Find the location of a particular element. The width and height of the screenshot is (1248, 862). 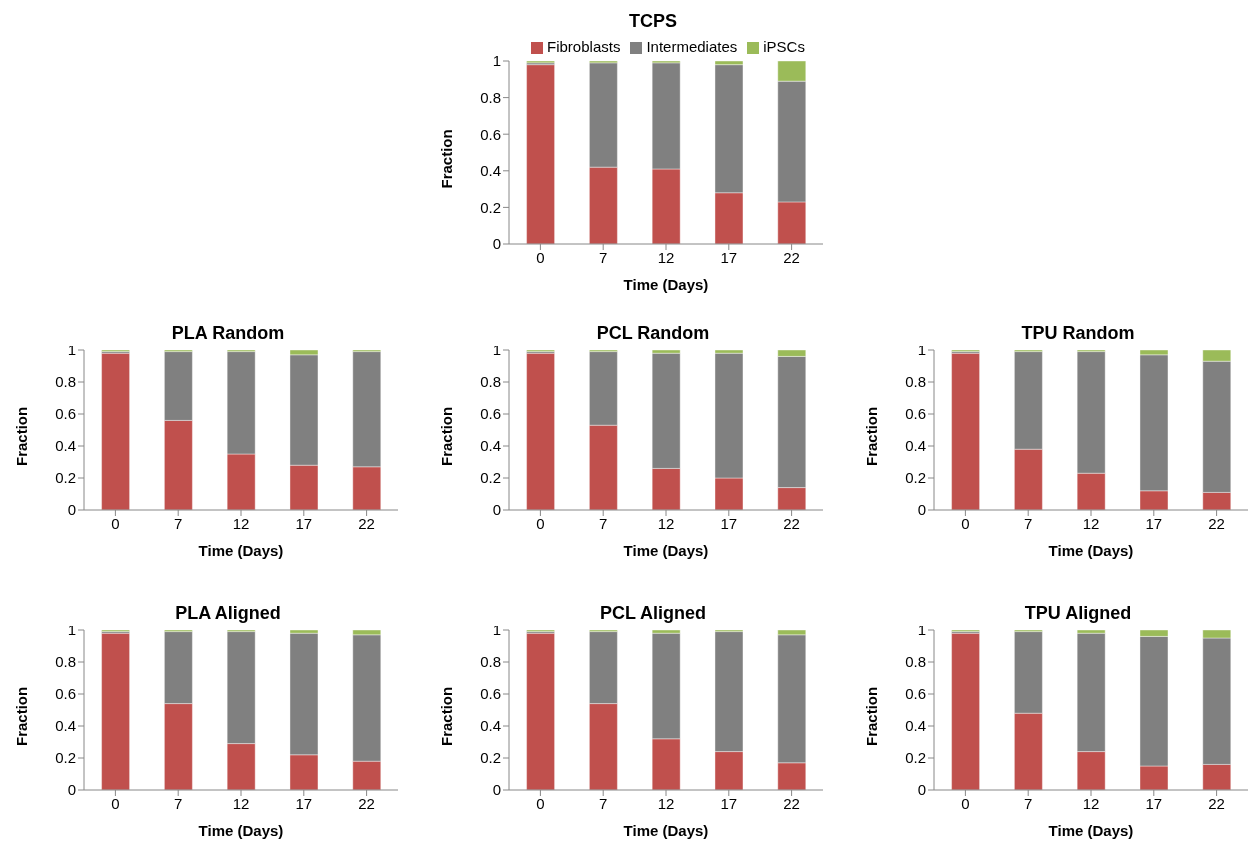

chart-title: PLA Aligned is located at coordinates (228, 613).